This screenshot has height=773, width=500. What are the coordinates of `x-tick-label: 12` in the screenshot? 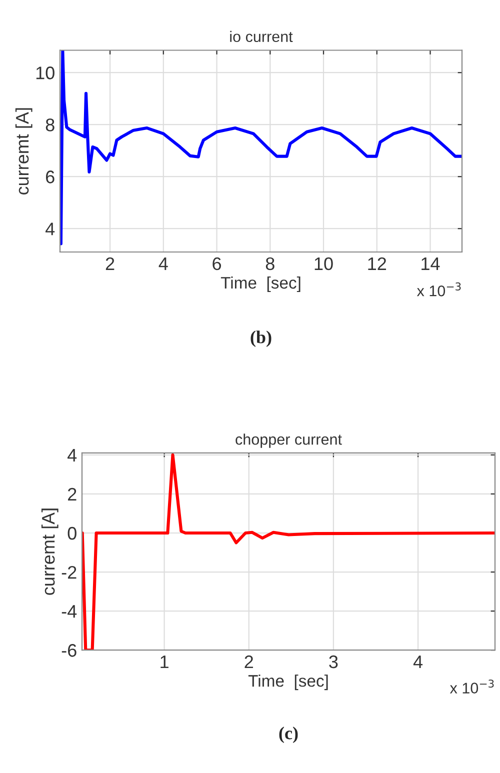 It's located at (377, 263).